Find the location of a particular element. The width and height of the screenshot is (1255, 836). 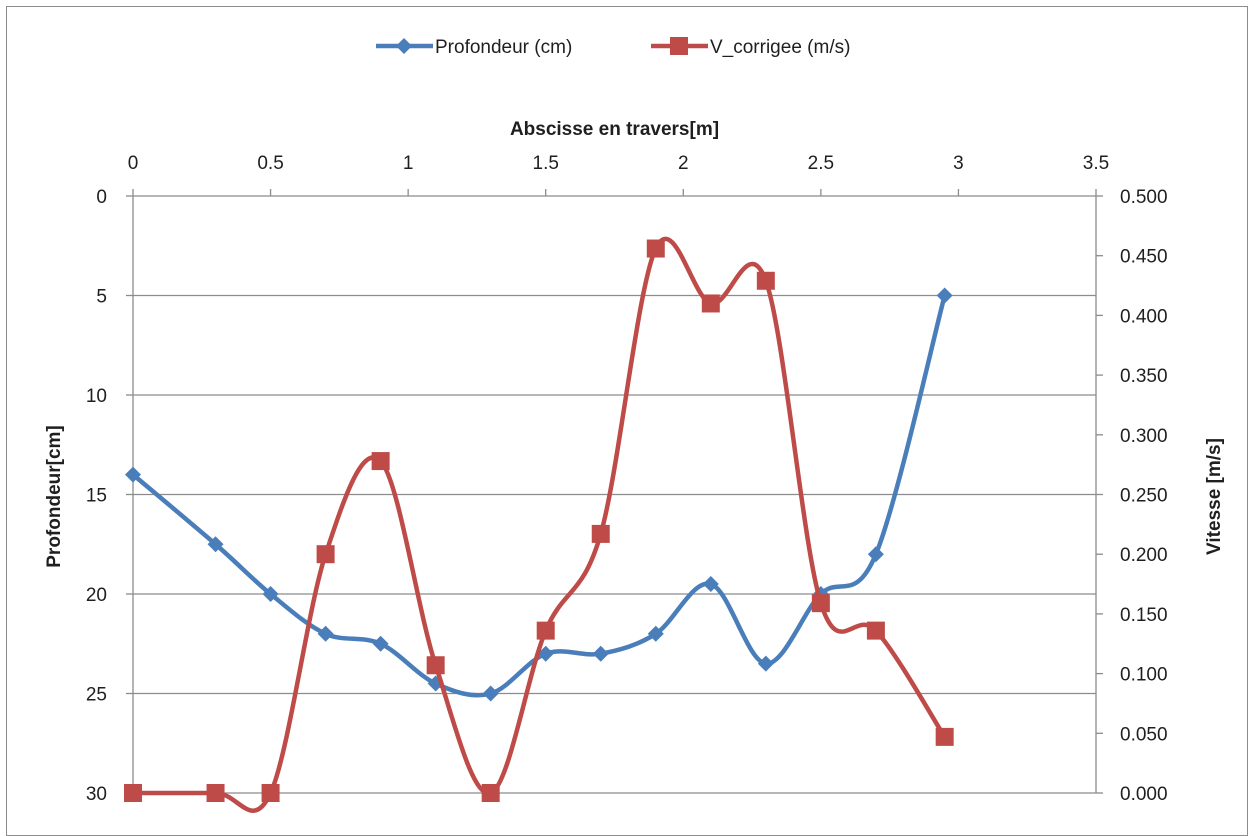

legend-entry-profondeur: Profondeur (cm) is located at coordinates (474, 47).